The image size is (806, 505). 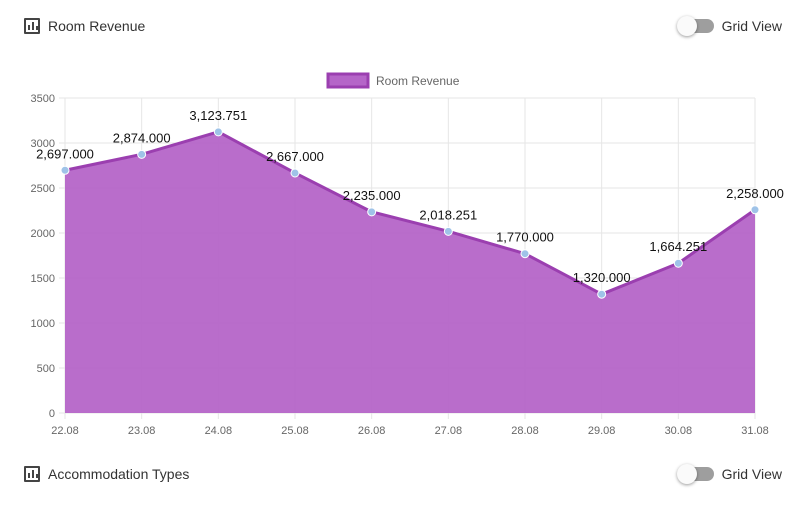 I want to click on data-label: 2,235.000, so click(x=372, y=195).